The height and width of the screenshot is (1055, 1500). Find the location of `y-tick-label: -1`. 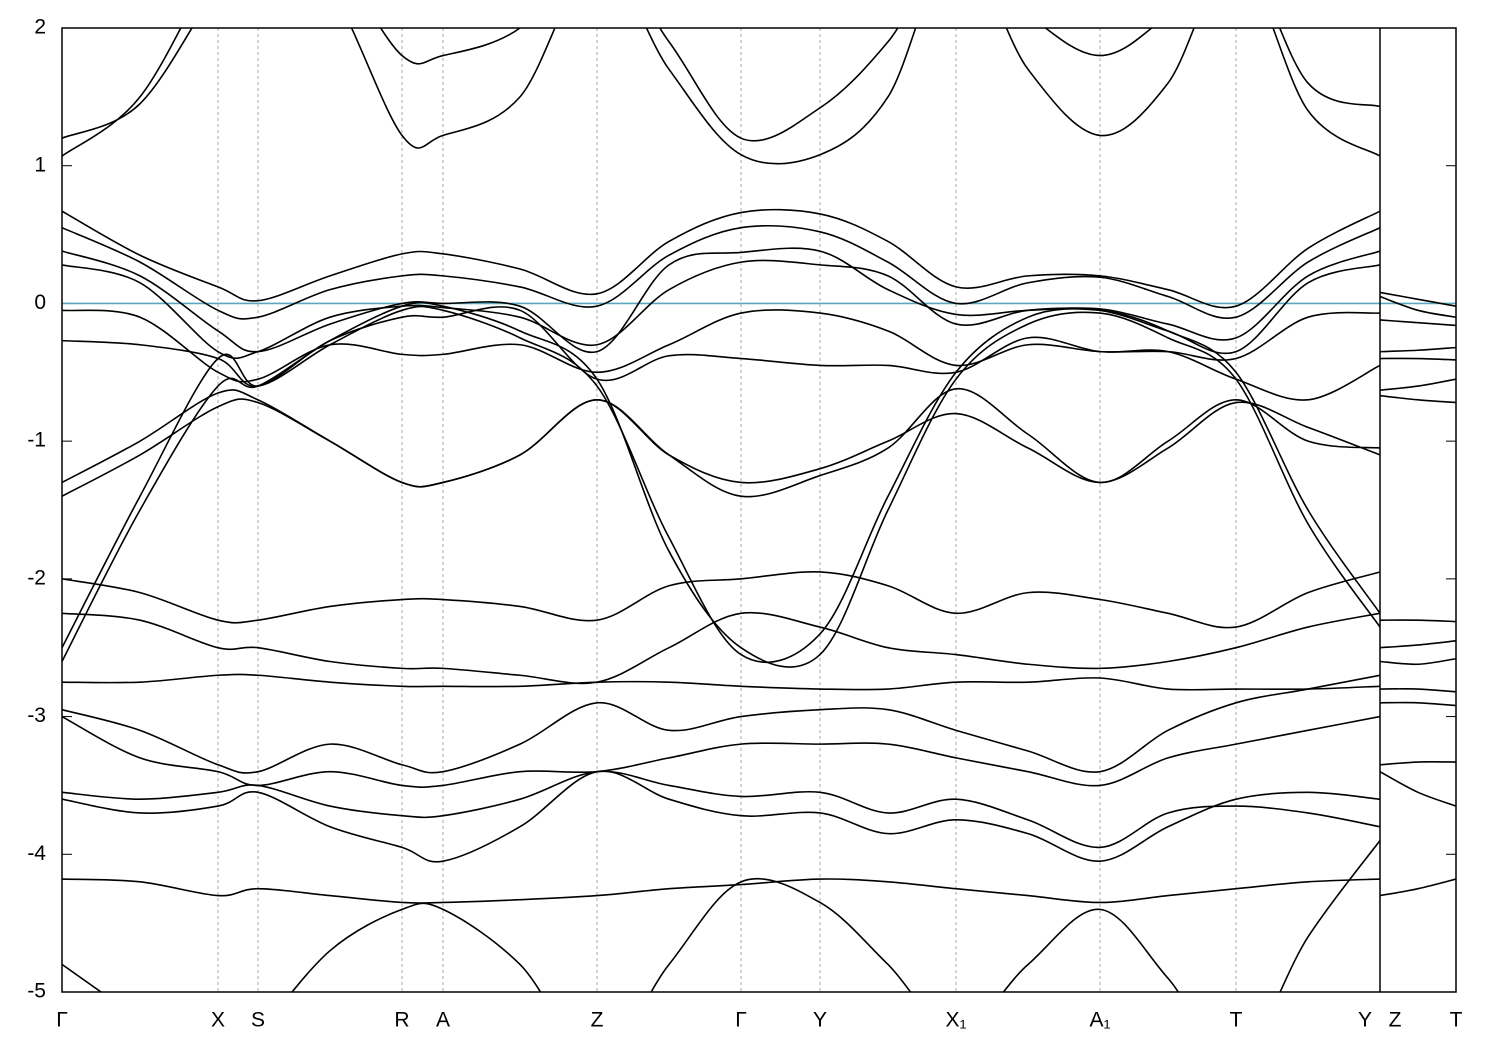

y-tick-label: -1 is located at coordinates (36, 440).